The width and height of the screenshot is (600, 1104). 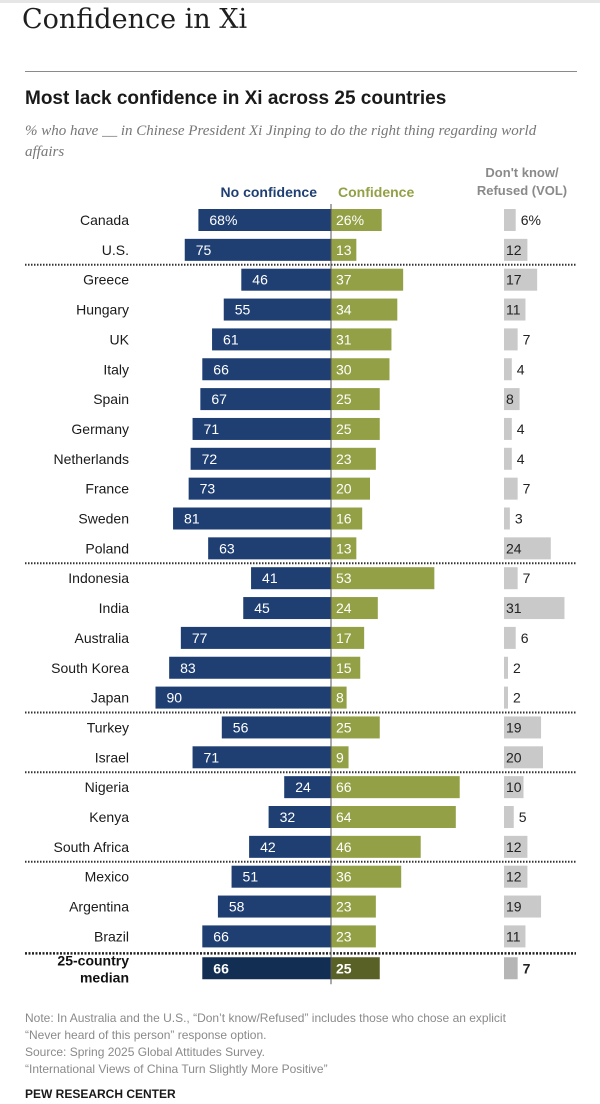 What do you see at coordinates (277, 309) in the screenshot?
I see `no-confidence-bar-hungary` at bounding box center [277, 309].